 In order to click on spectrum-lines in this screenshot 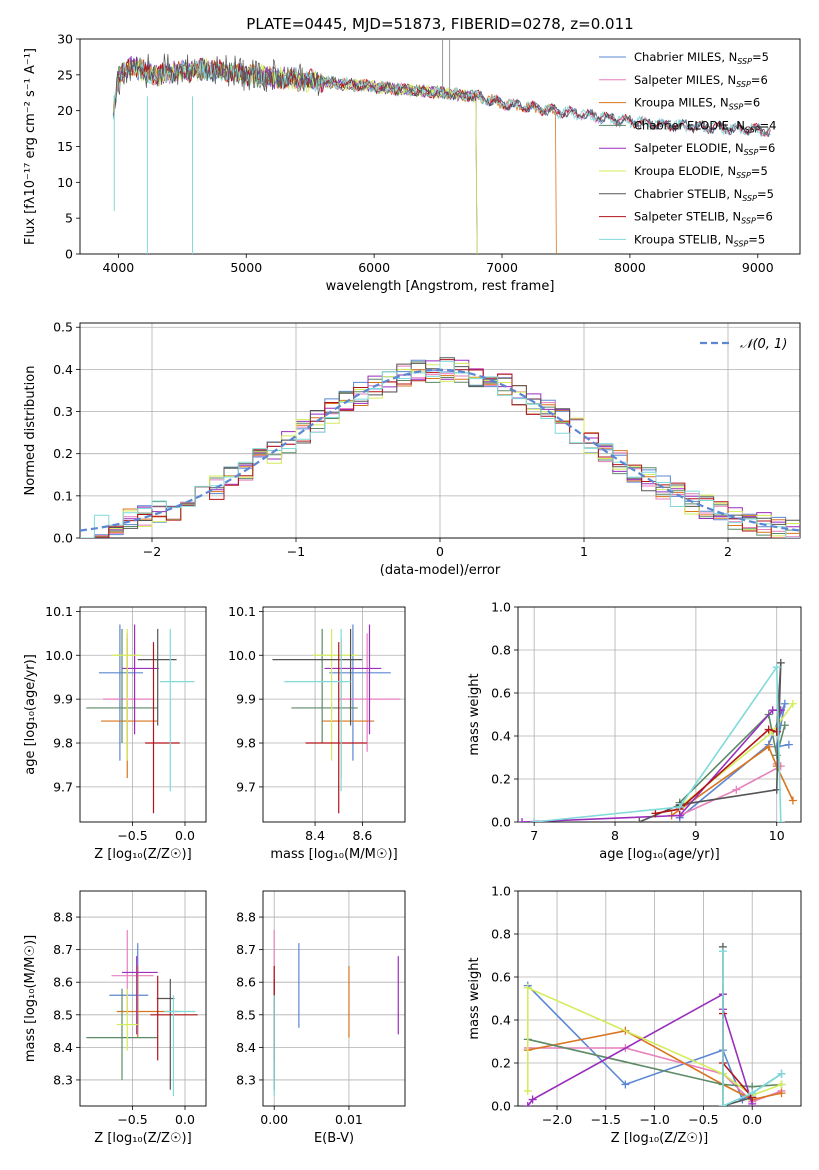, I will do `click(441, 146)`.